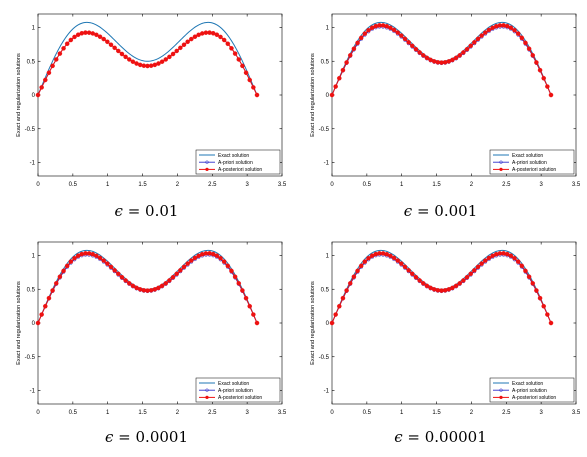 The height and width of the screenshot is (457, 587). What do you see at coordinates (313, 323) in the screenshot?
I see `y-axis-label: Exact and regularization solutions` at bounding box center [313, 323].